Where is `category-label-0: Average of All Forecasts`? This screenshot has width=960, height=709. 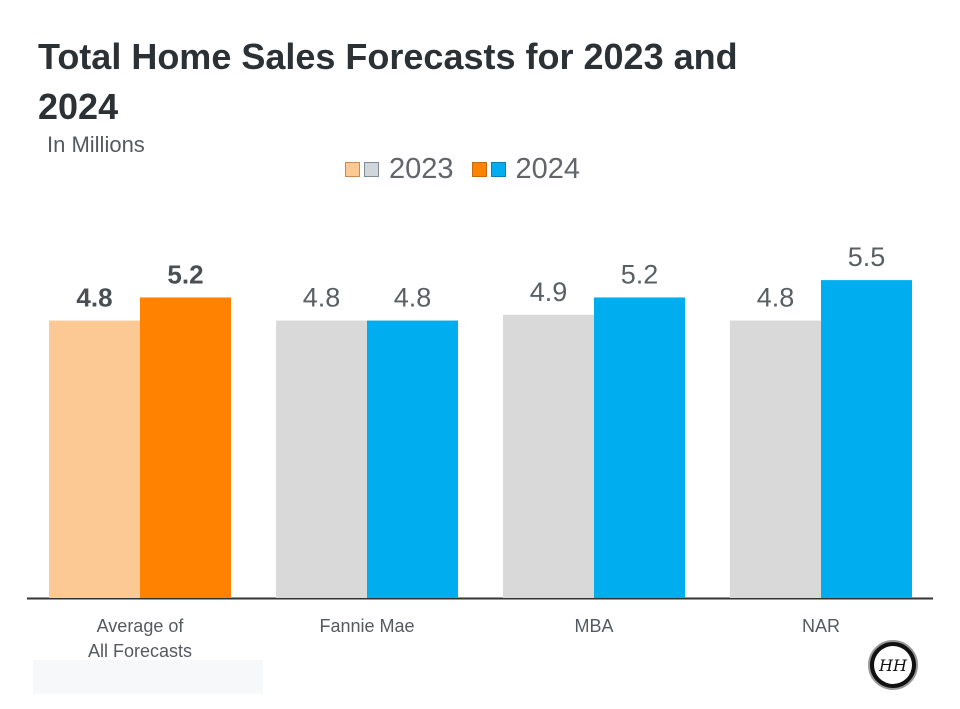
category-label-0: Average of All Forecasts is located at coordinates (140, 638).